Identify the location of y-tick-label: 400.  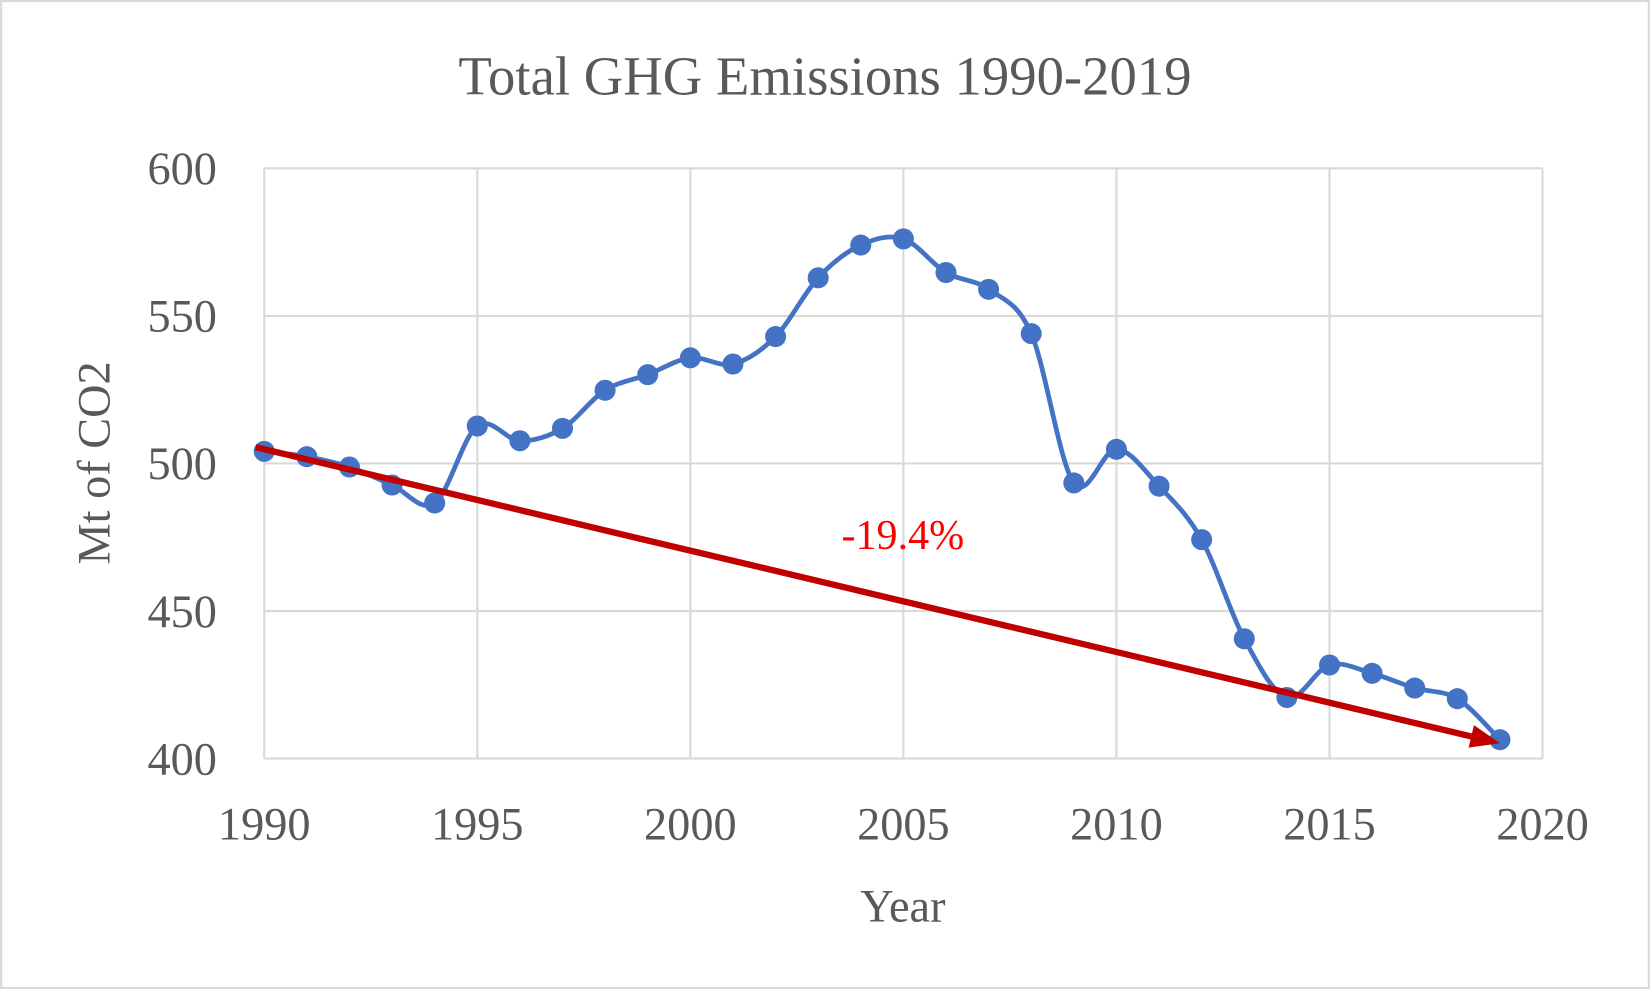
(181, 759).